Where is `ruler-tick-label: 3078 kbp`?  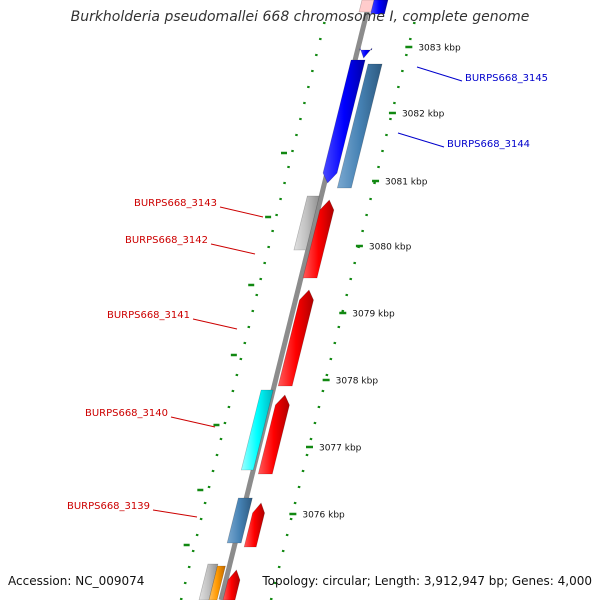
ruler-tick-label: 3078 kbp is located at coordinates (357, 382).